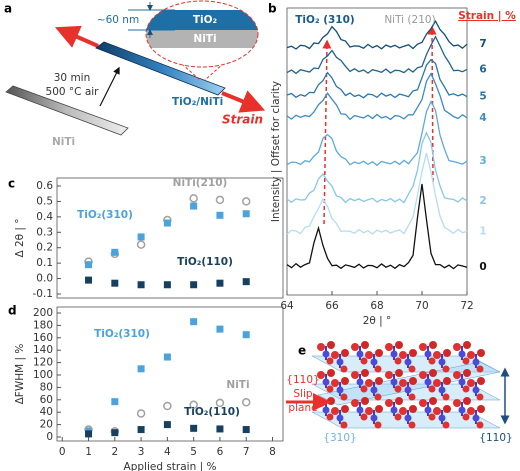 Image resolution: width=520 pixels, height=471 pixels. What do you see at coordinates (332, 306) in the screenshot?
I see `x-tick-label: 66` at bounding box center [332, 306].